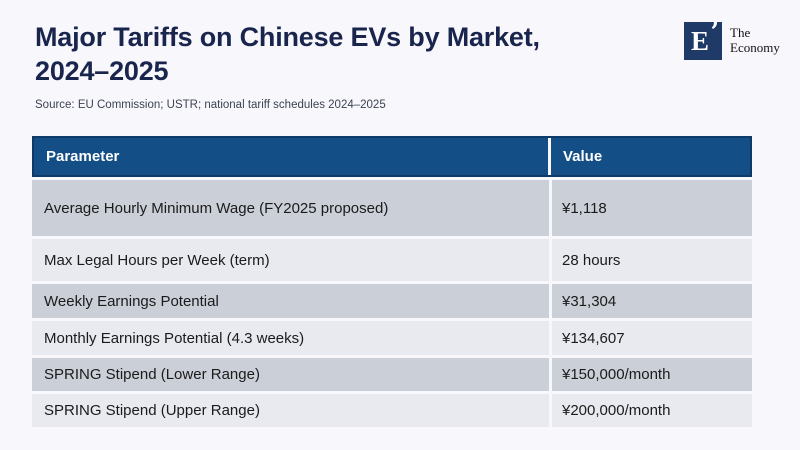 This screenshot has width=800, height=450. Describe the element at coordinates (652, 260) in the screenshot. I see `value-cell: 28 hours` at that location.